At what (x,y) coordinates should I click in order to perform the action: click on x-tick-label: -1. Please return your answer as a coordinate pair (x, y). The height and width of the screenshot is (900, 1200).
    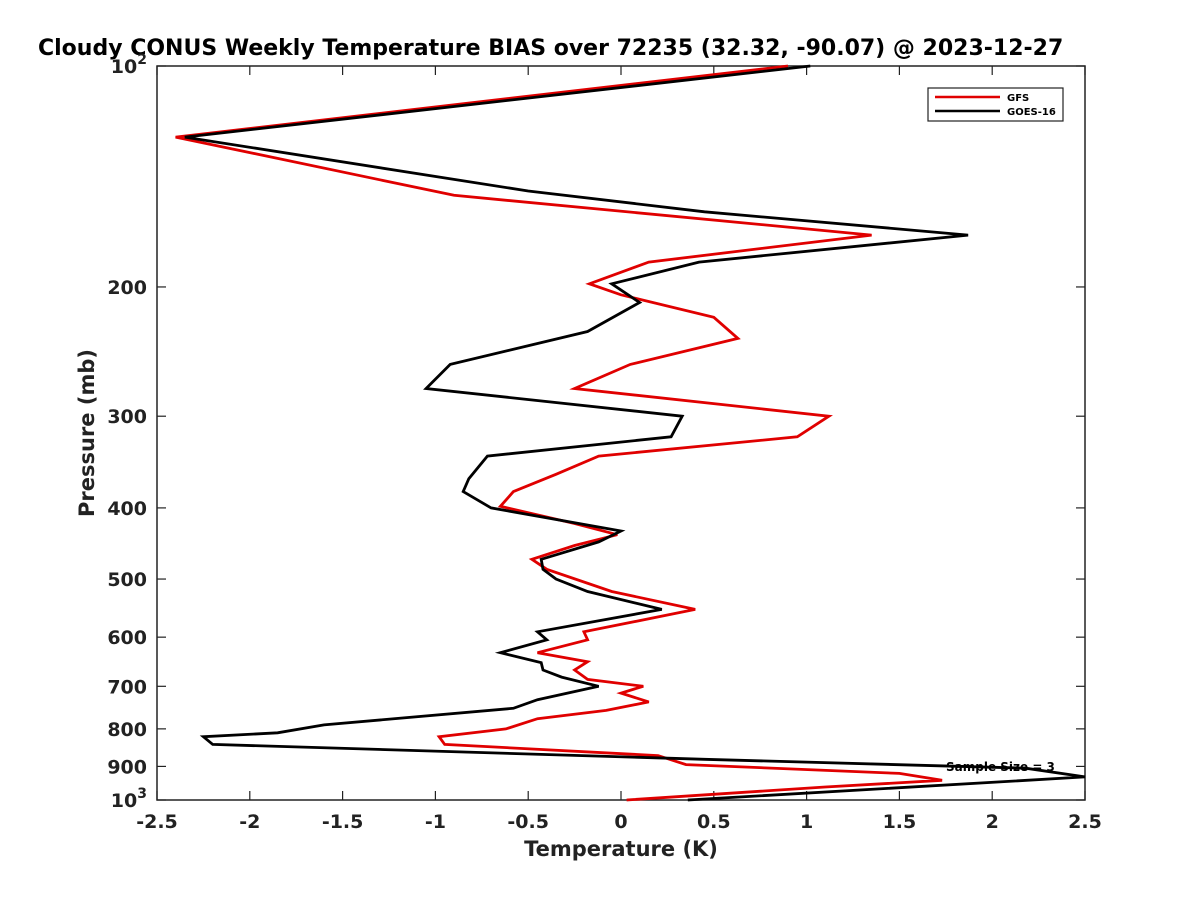
    Looking at the image, I should click on (435, 822).